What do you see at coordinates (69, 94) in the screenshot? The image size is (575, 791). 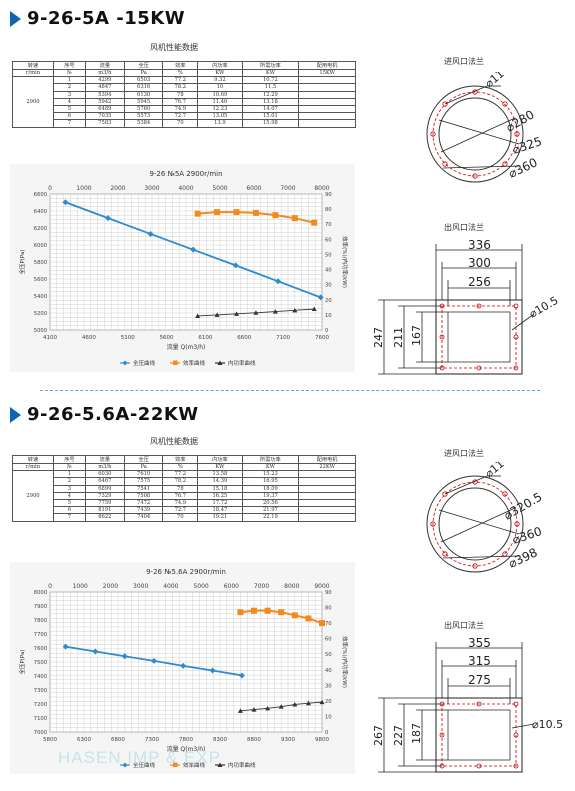 I see `table-cell: 3` at bounding box center [69, 94].